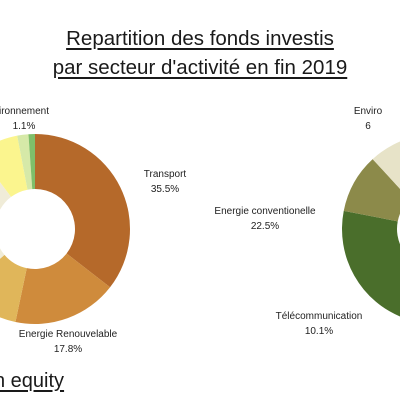 This screenshot has width=400, height=400. Describe the element at coordinates (368, 126) in the screenshot. I see `slice-value-environnement: 6` at that location.